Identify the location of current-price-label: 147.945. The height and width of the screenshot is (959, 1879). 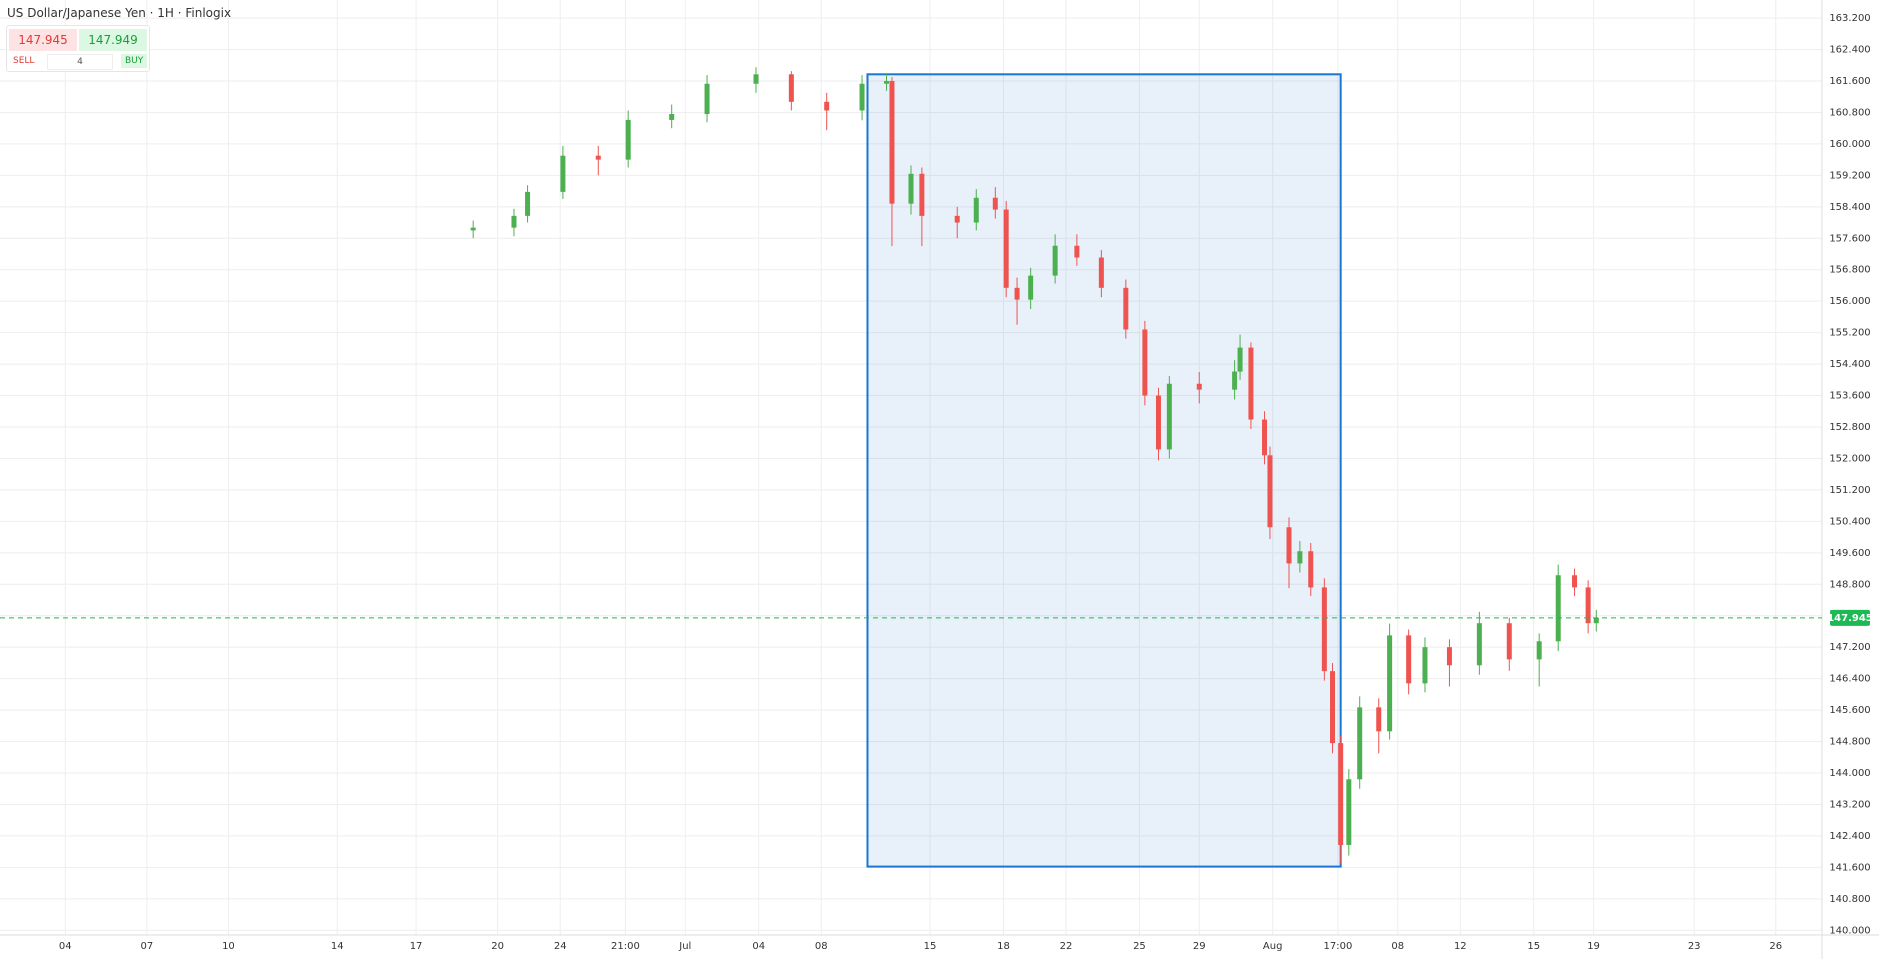
(1850, 618).